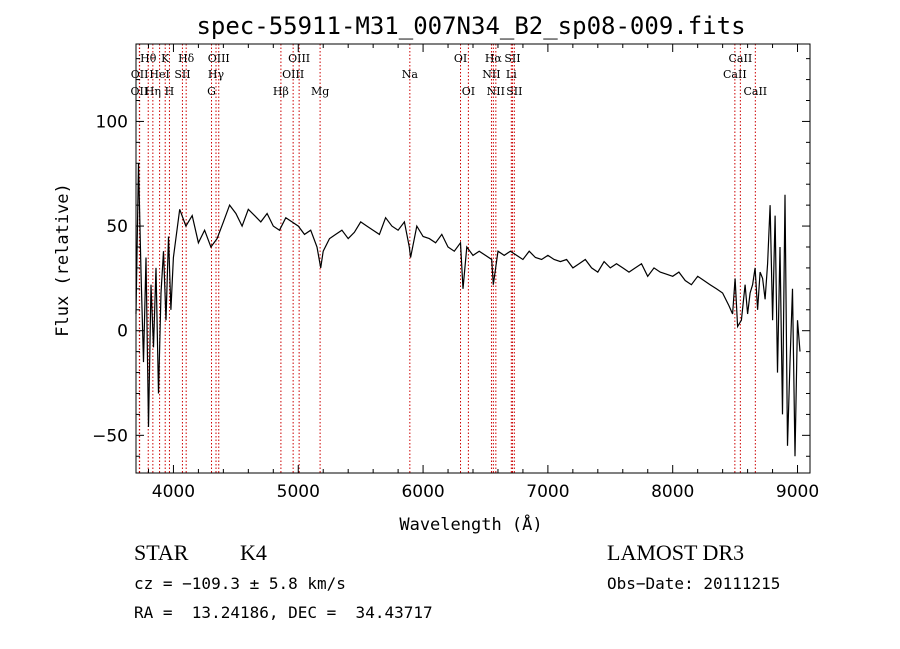  Describe the element at coordinates (298, 492) in the screenshot. I see `x-tick-label: 5000` at that location.